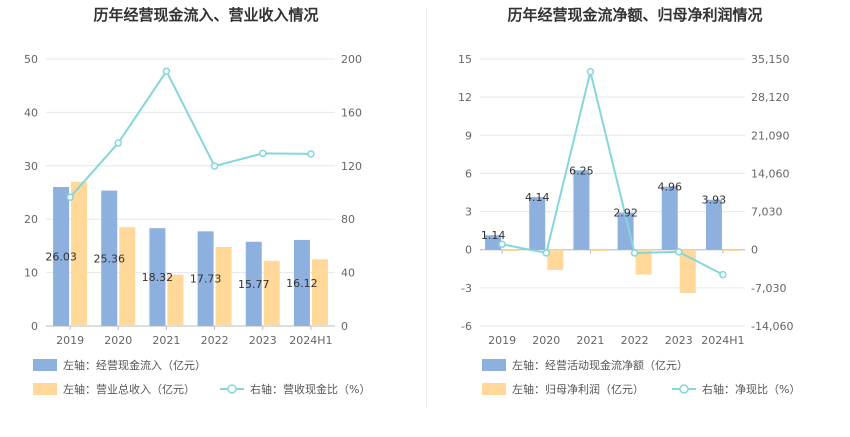 The image size is (850, 437). I want to click on bar-data-label: 26.03, so click(61, 256).